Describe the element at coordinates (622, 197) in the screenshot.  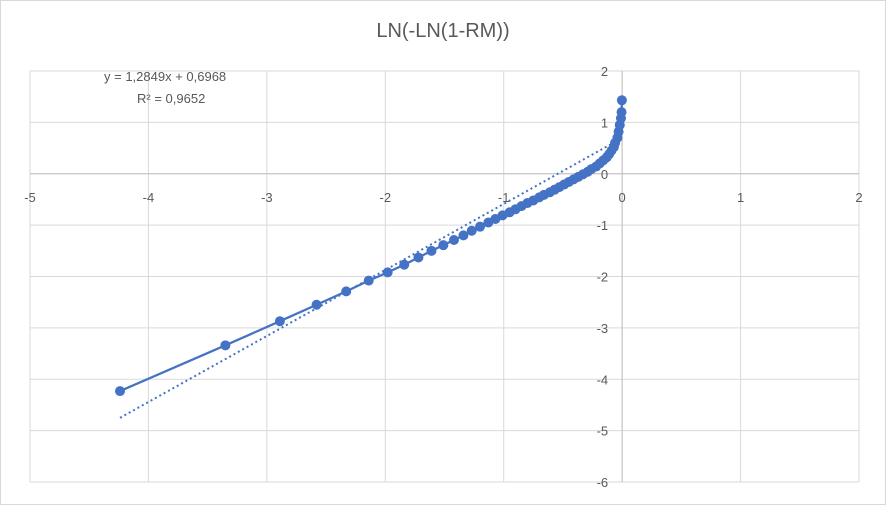
I see `x-tick-label: 0` at that location.